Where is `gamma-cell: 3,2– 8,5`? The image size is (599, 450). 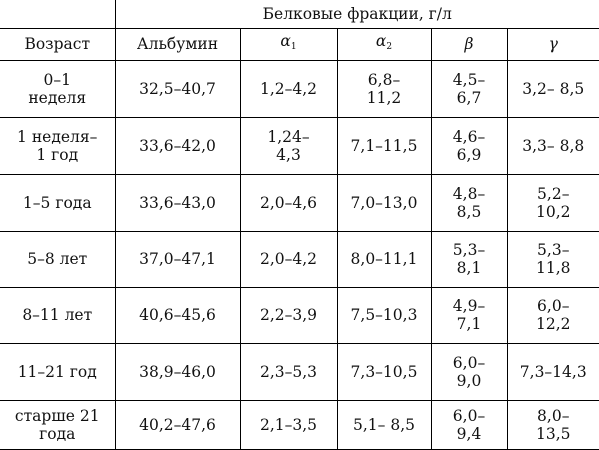 gamma-cell: 3,2– 8,5 is located at coordinates (552, 88).